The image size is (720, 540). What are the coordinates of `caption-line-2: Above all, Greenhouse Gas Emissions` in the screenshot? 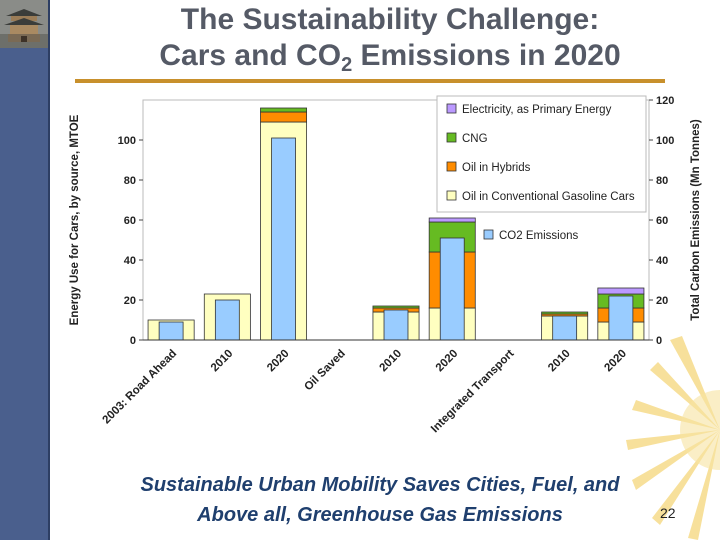 It's located at (380, 515).